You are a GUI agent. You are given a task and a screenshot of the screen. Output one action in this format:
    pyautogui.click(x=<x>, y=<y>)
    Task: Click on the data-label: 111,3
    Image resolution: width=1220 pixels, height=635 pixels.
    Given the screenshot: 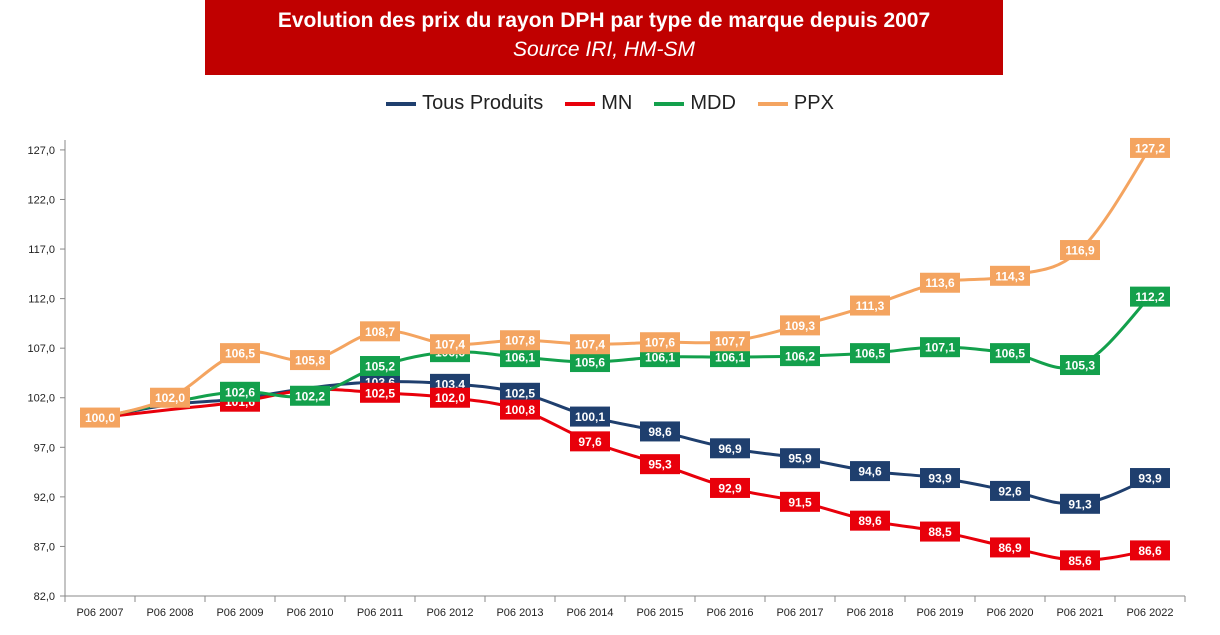 What is the action you would take?
    pyautogui.click(x=870, y=306)
    